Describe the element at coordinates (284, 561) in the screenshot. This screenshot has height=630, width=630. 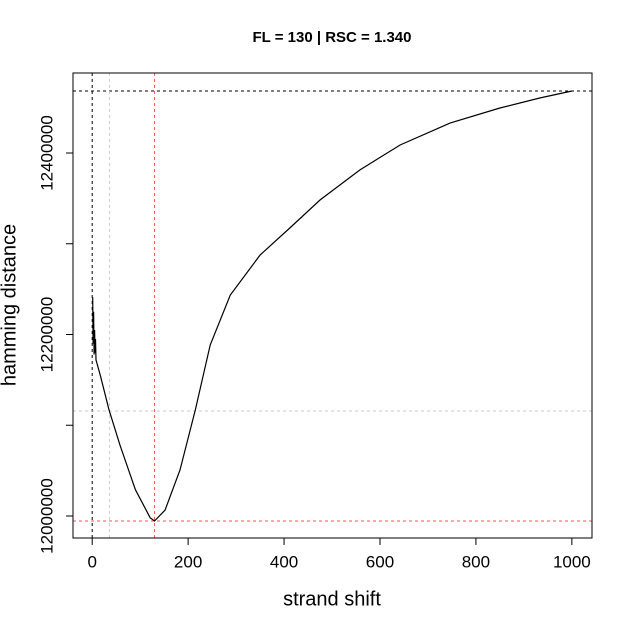
I see `x-tick-label: 400` at that location.